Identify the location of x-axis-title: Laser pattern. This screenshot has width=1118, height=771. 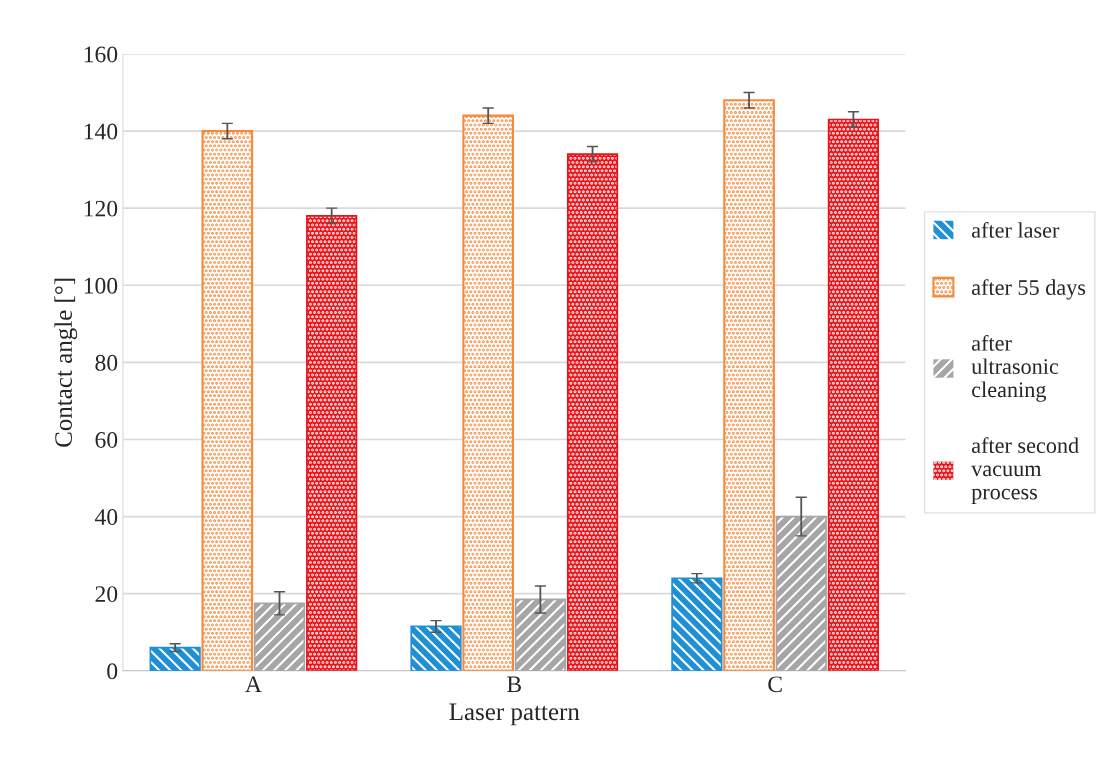
(514, 714).